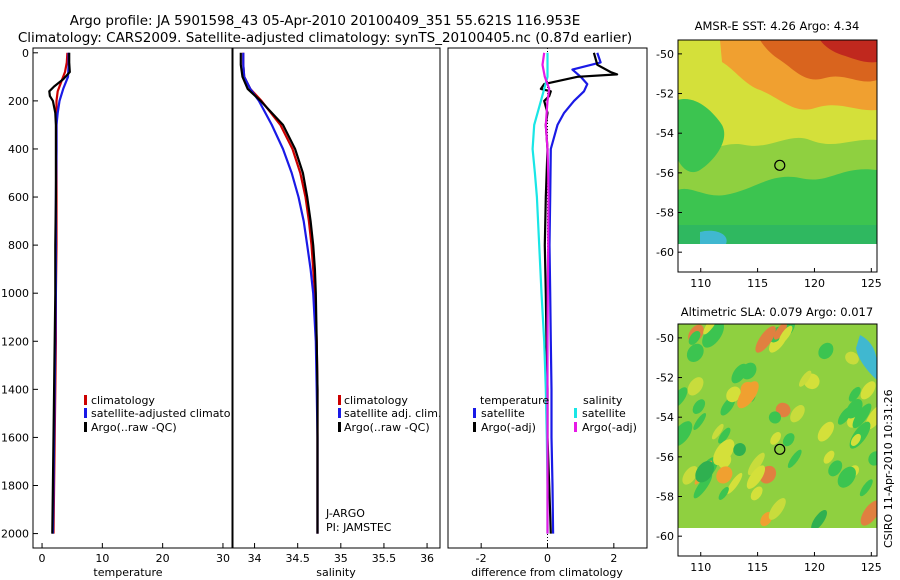 The image size is (900, 580). I want to click on sla-axes-frame, so click(777, 440).